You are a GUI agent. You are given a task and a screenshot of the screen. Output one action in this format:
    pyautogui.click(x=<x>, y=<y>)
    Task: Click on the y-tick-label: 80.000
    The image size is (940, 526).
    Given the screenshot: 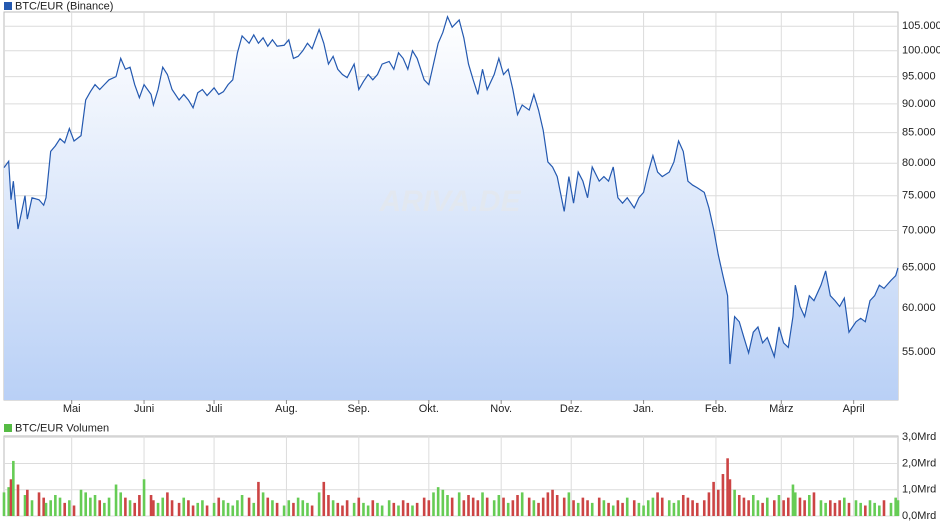 What is the action you would take?
    pyautogui.click(x=919, y=163)
    